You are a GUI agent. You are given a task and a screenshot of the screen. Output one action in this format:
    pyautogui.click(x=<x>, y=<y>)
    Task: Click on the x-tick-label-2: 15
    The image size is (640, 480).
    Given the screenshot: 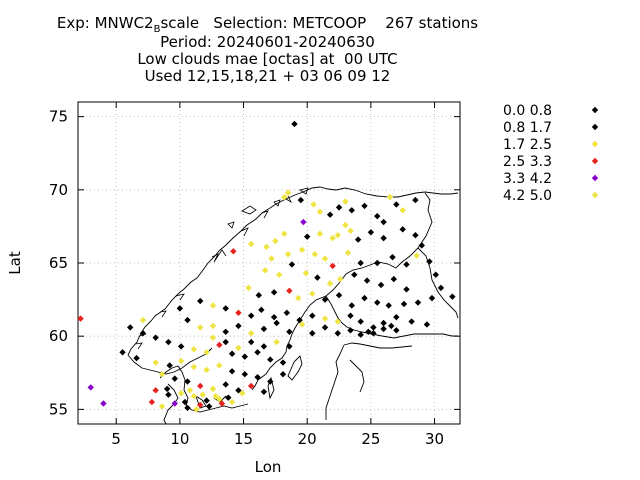 What is the action you would take?
    pyautogui.click(x=243, y=439)
    